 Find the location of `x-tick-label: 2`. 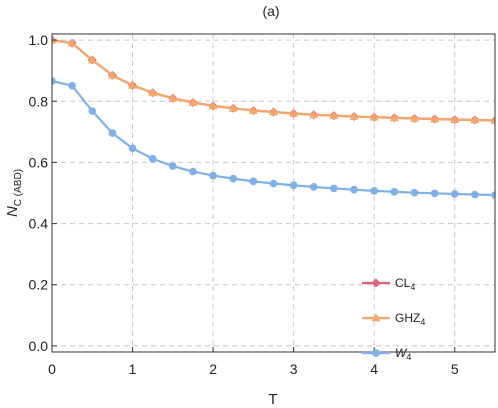

x-tick-label: 2 is located at coordinates (213, 369).